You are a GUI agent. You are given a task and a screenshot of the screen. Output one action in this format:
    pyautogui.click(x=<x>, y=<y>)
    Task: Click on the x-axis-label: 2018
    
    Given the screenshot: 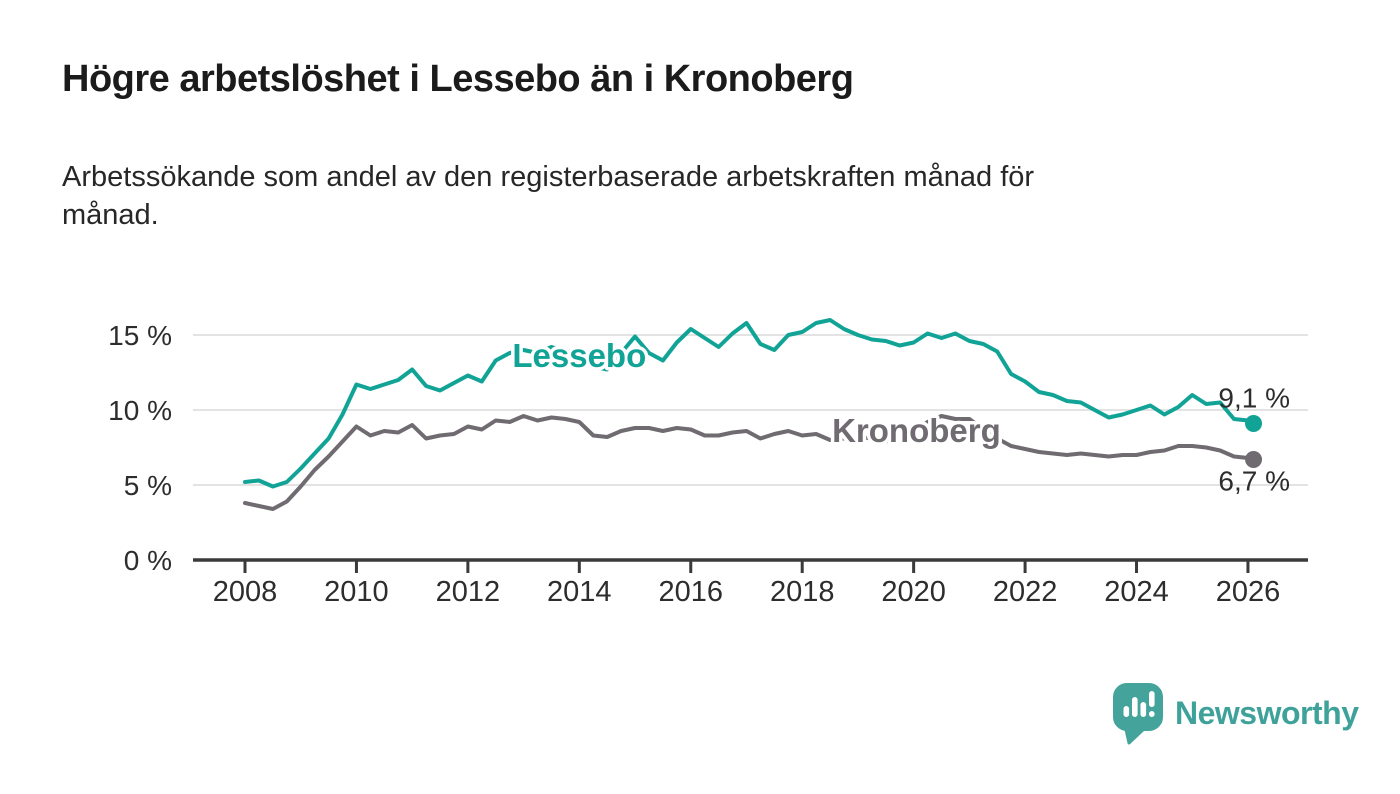 What is the action you would take?
    pyautogui.click(x=802, y=592)
    